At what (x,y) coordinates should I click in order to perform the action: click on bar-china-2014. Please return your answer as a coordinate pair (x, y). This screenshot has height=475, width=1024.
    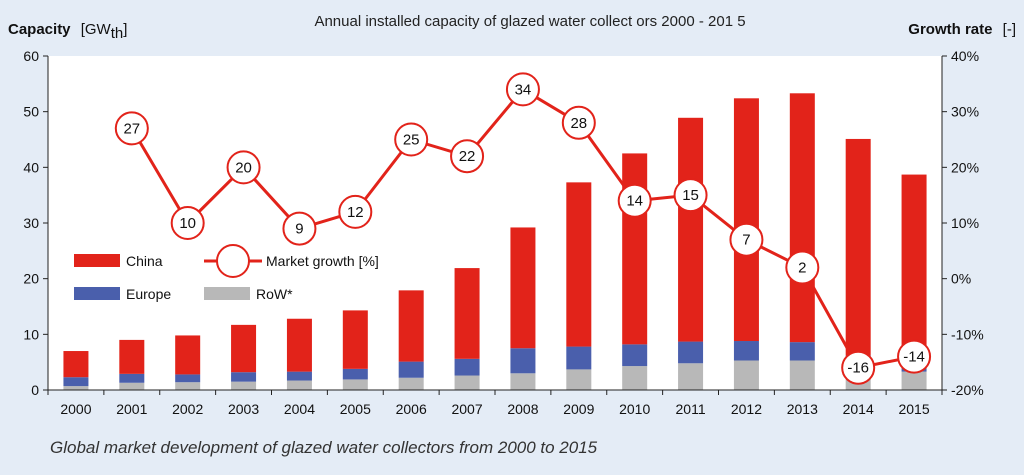
    Looking at the image, I should click on (858, 247).